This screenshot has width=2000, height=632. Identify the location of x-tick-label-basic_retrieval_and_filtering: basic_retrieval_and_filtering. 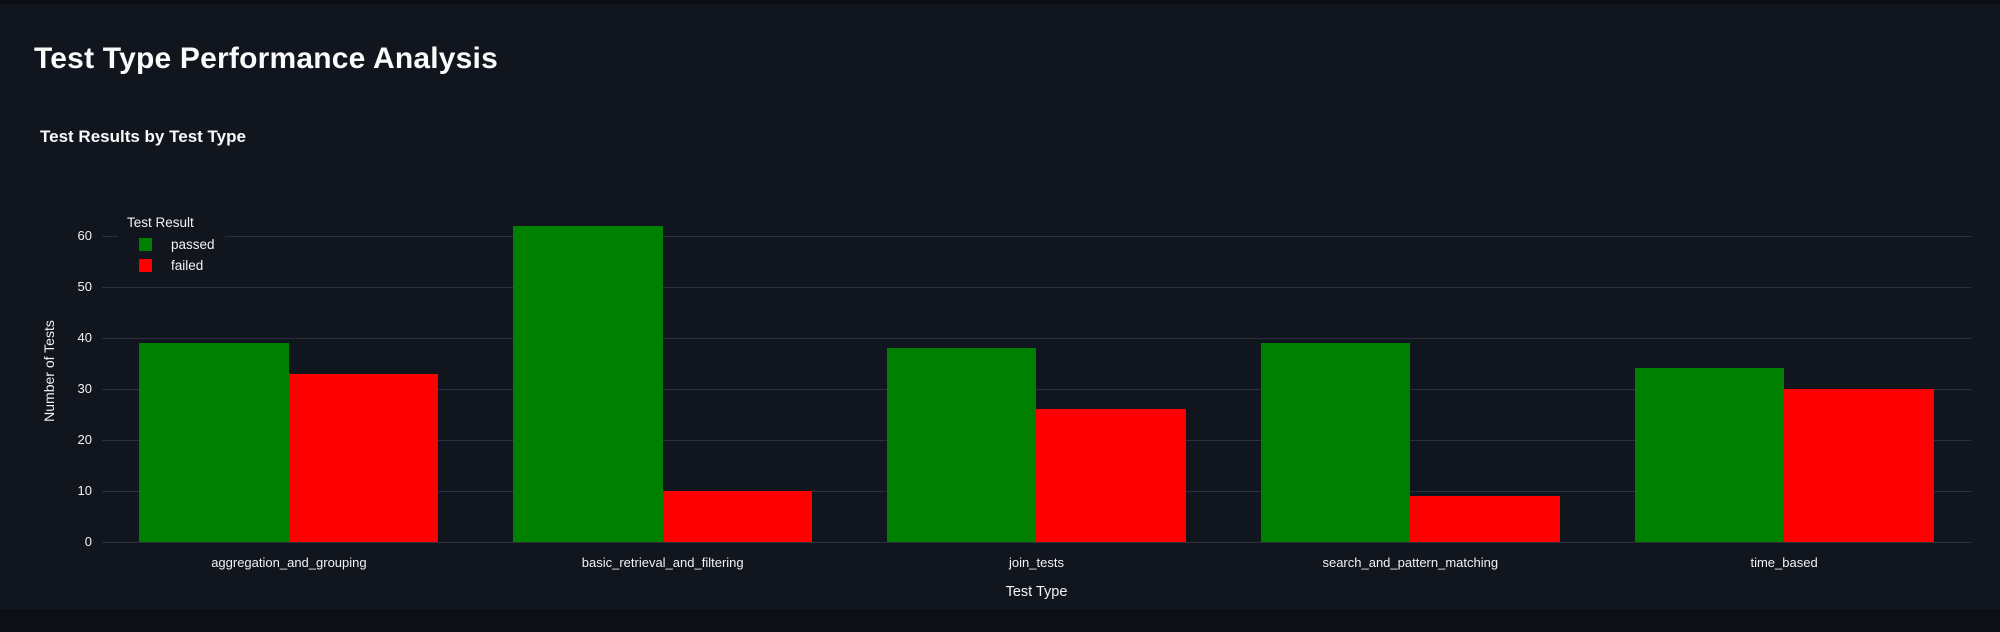
(662, 562).